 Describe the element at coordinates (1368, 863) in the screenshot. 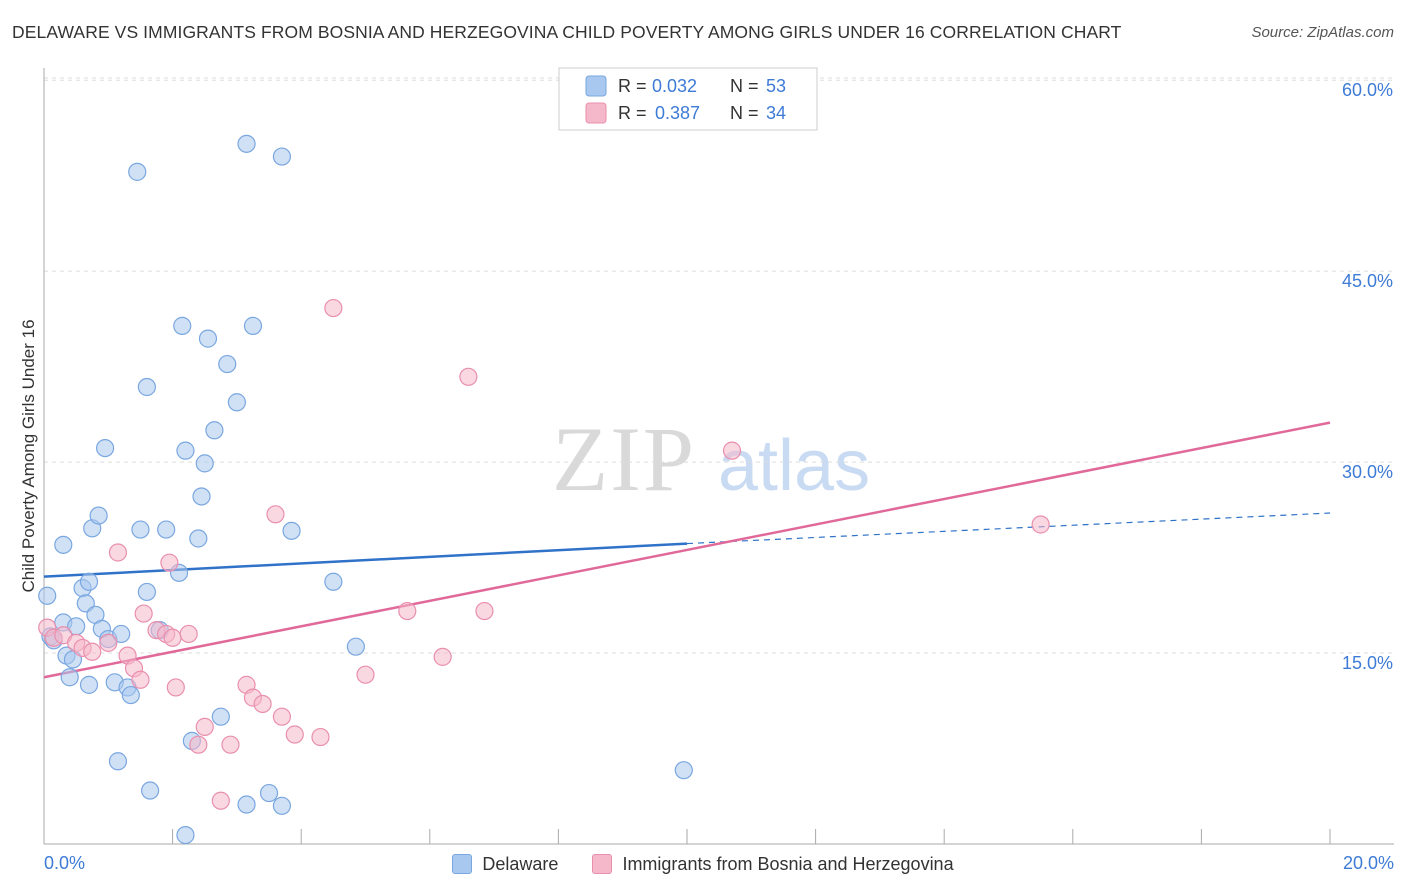

I see `x-tick-label-max: 20.0%` at that location.